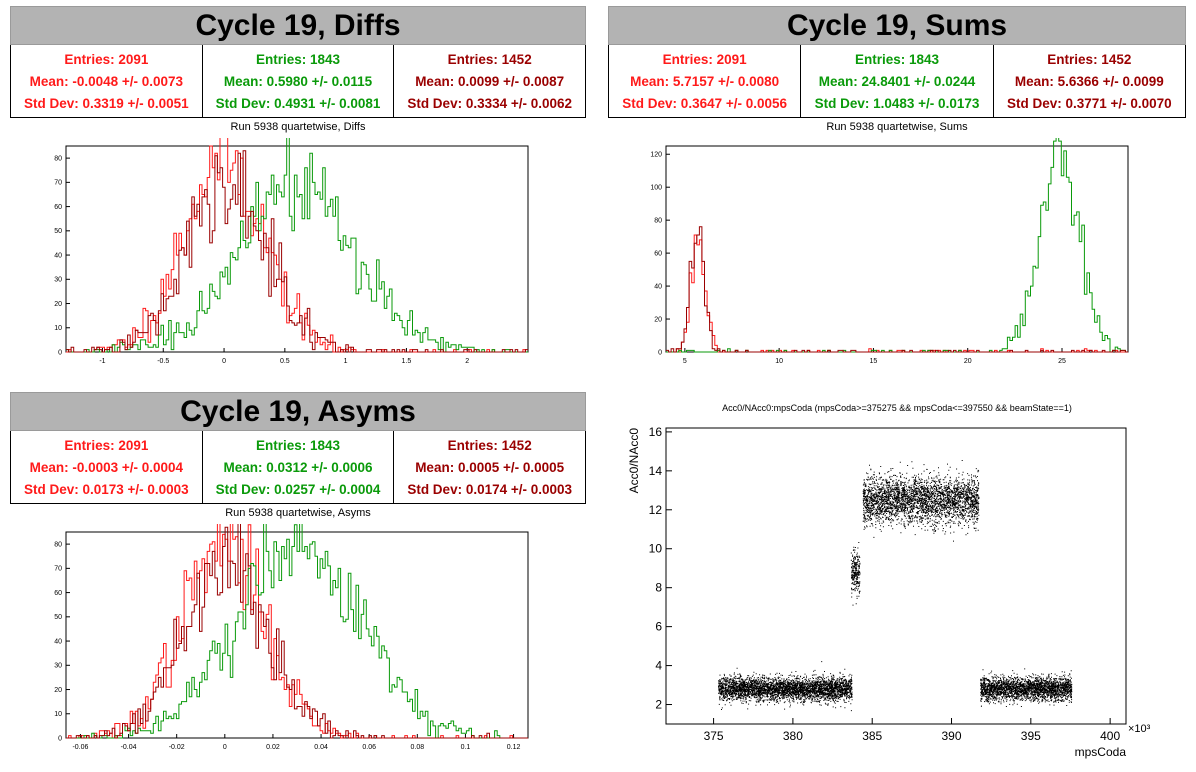  Describe the element at coordinates (897, 127) in the screenshot. I see `sums-subtitle: Run 5938 quartetwise, Sums` at that location.